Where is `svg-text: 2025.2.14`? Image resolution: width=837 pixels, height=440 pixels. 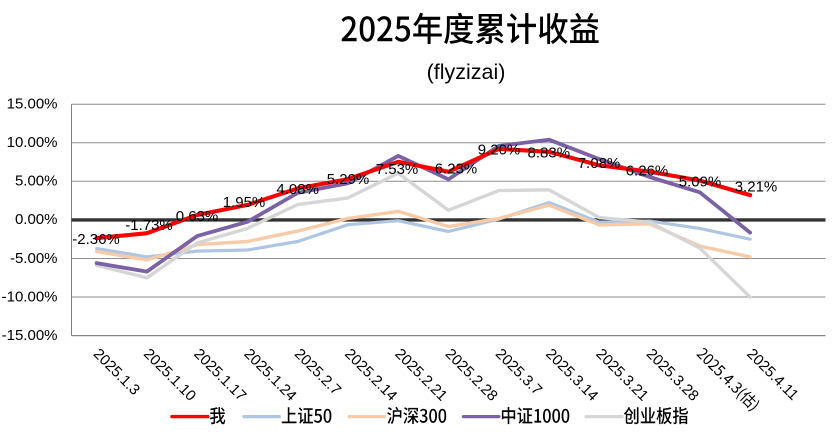
svg-text: 2025.2.14 is located at coordinates (370, 374).